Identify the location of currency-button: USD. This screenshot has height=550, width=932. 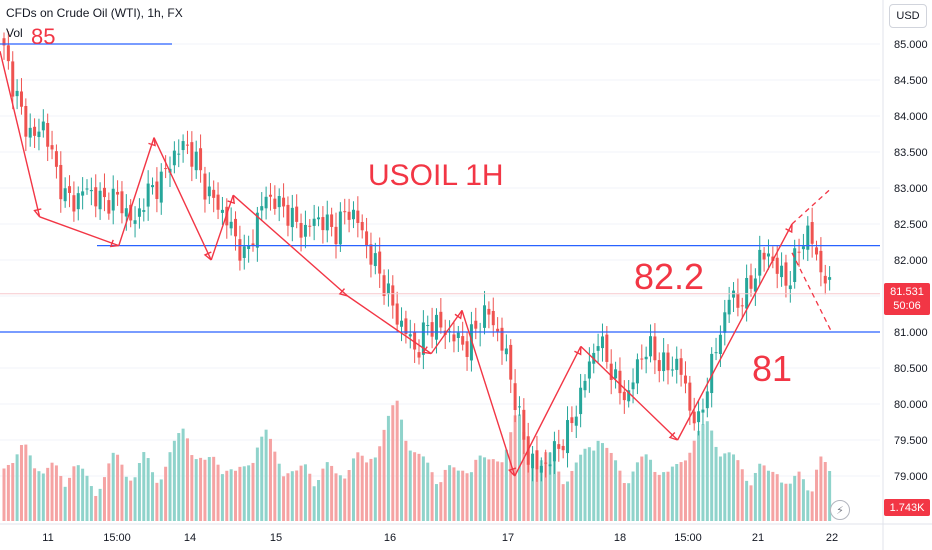
(908, 16).